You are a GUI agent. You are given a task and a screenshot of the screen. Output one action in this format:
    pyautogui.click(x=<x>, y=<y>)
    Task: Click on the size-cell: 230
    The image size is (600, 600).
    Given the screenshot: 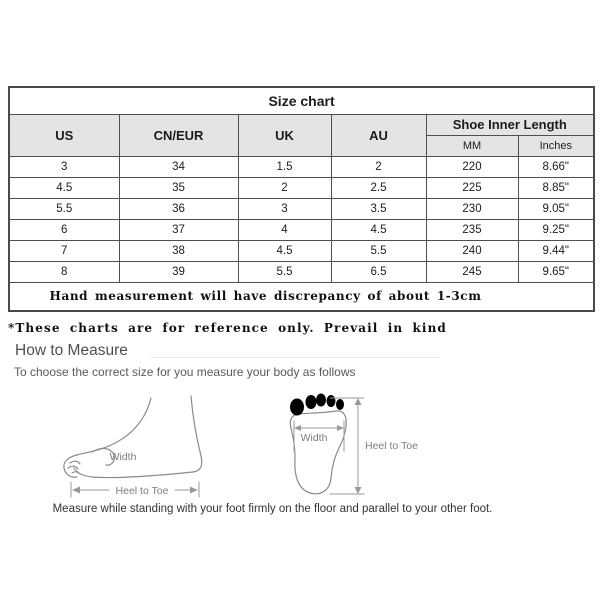 What is the action you would take?
    pyautogui.click(x=472, y=208)
    